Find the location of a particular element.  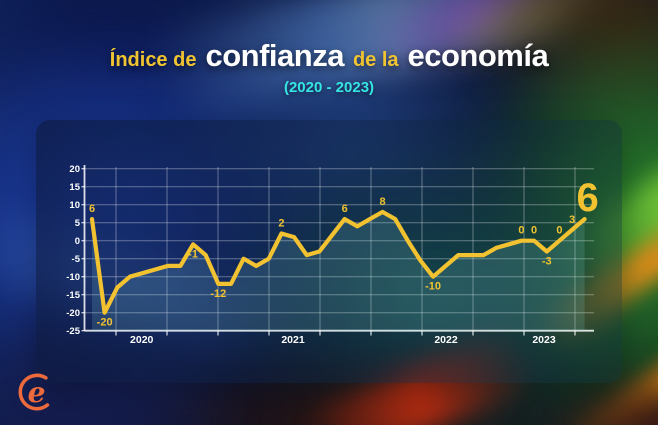

y-axis-tick-labels: 20 15 10 5 0 -5 -10 -15 -20 -25 is located at coordinates (73, 250).